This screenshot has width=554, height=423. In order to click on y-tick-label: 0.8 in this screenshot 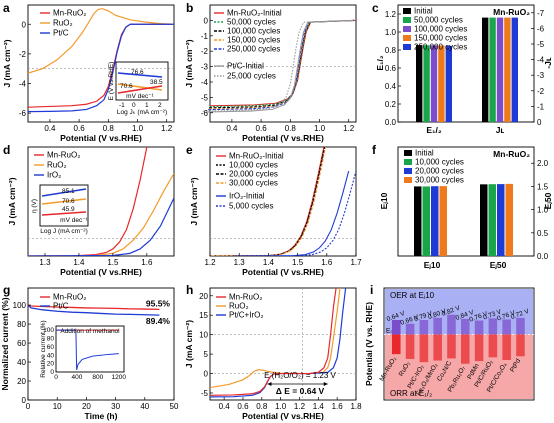, I will do `click(391, 50)`.